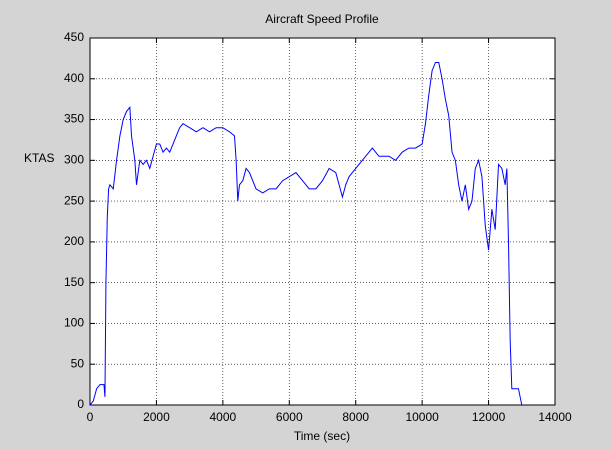 This screenshot has width=612, height=449. I want to click on chart-title: Aircraft Speed Profile, so click(322, 19).